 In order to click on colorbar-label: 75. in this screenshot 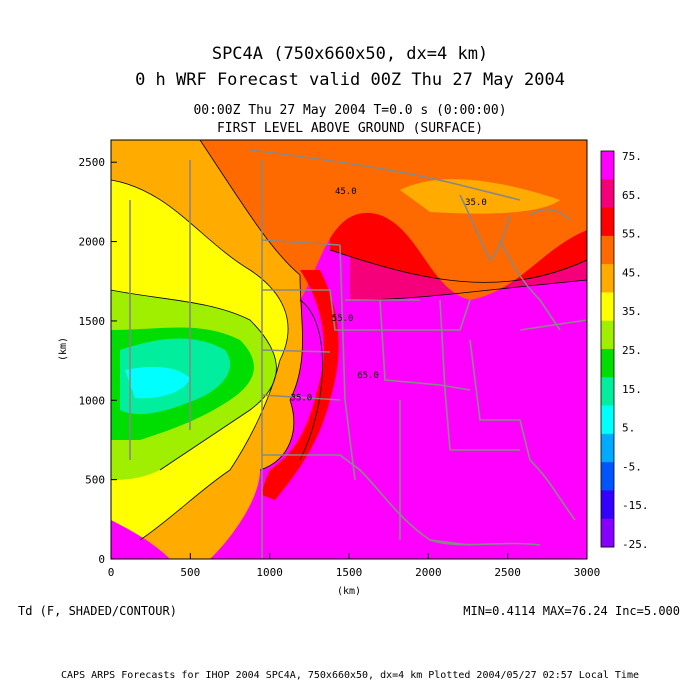, I will do `click(632, 156)`.